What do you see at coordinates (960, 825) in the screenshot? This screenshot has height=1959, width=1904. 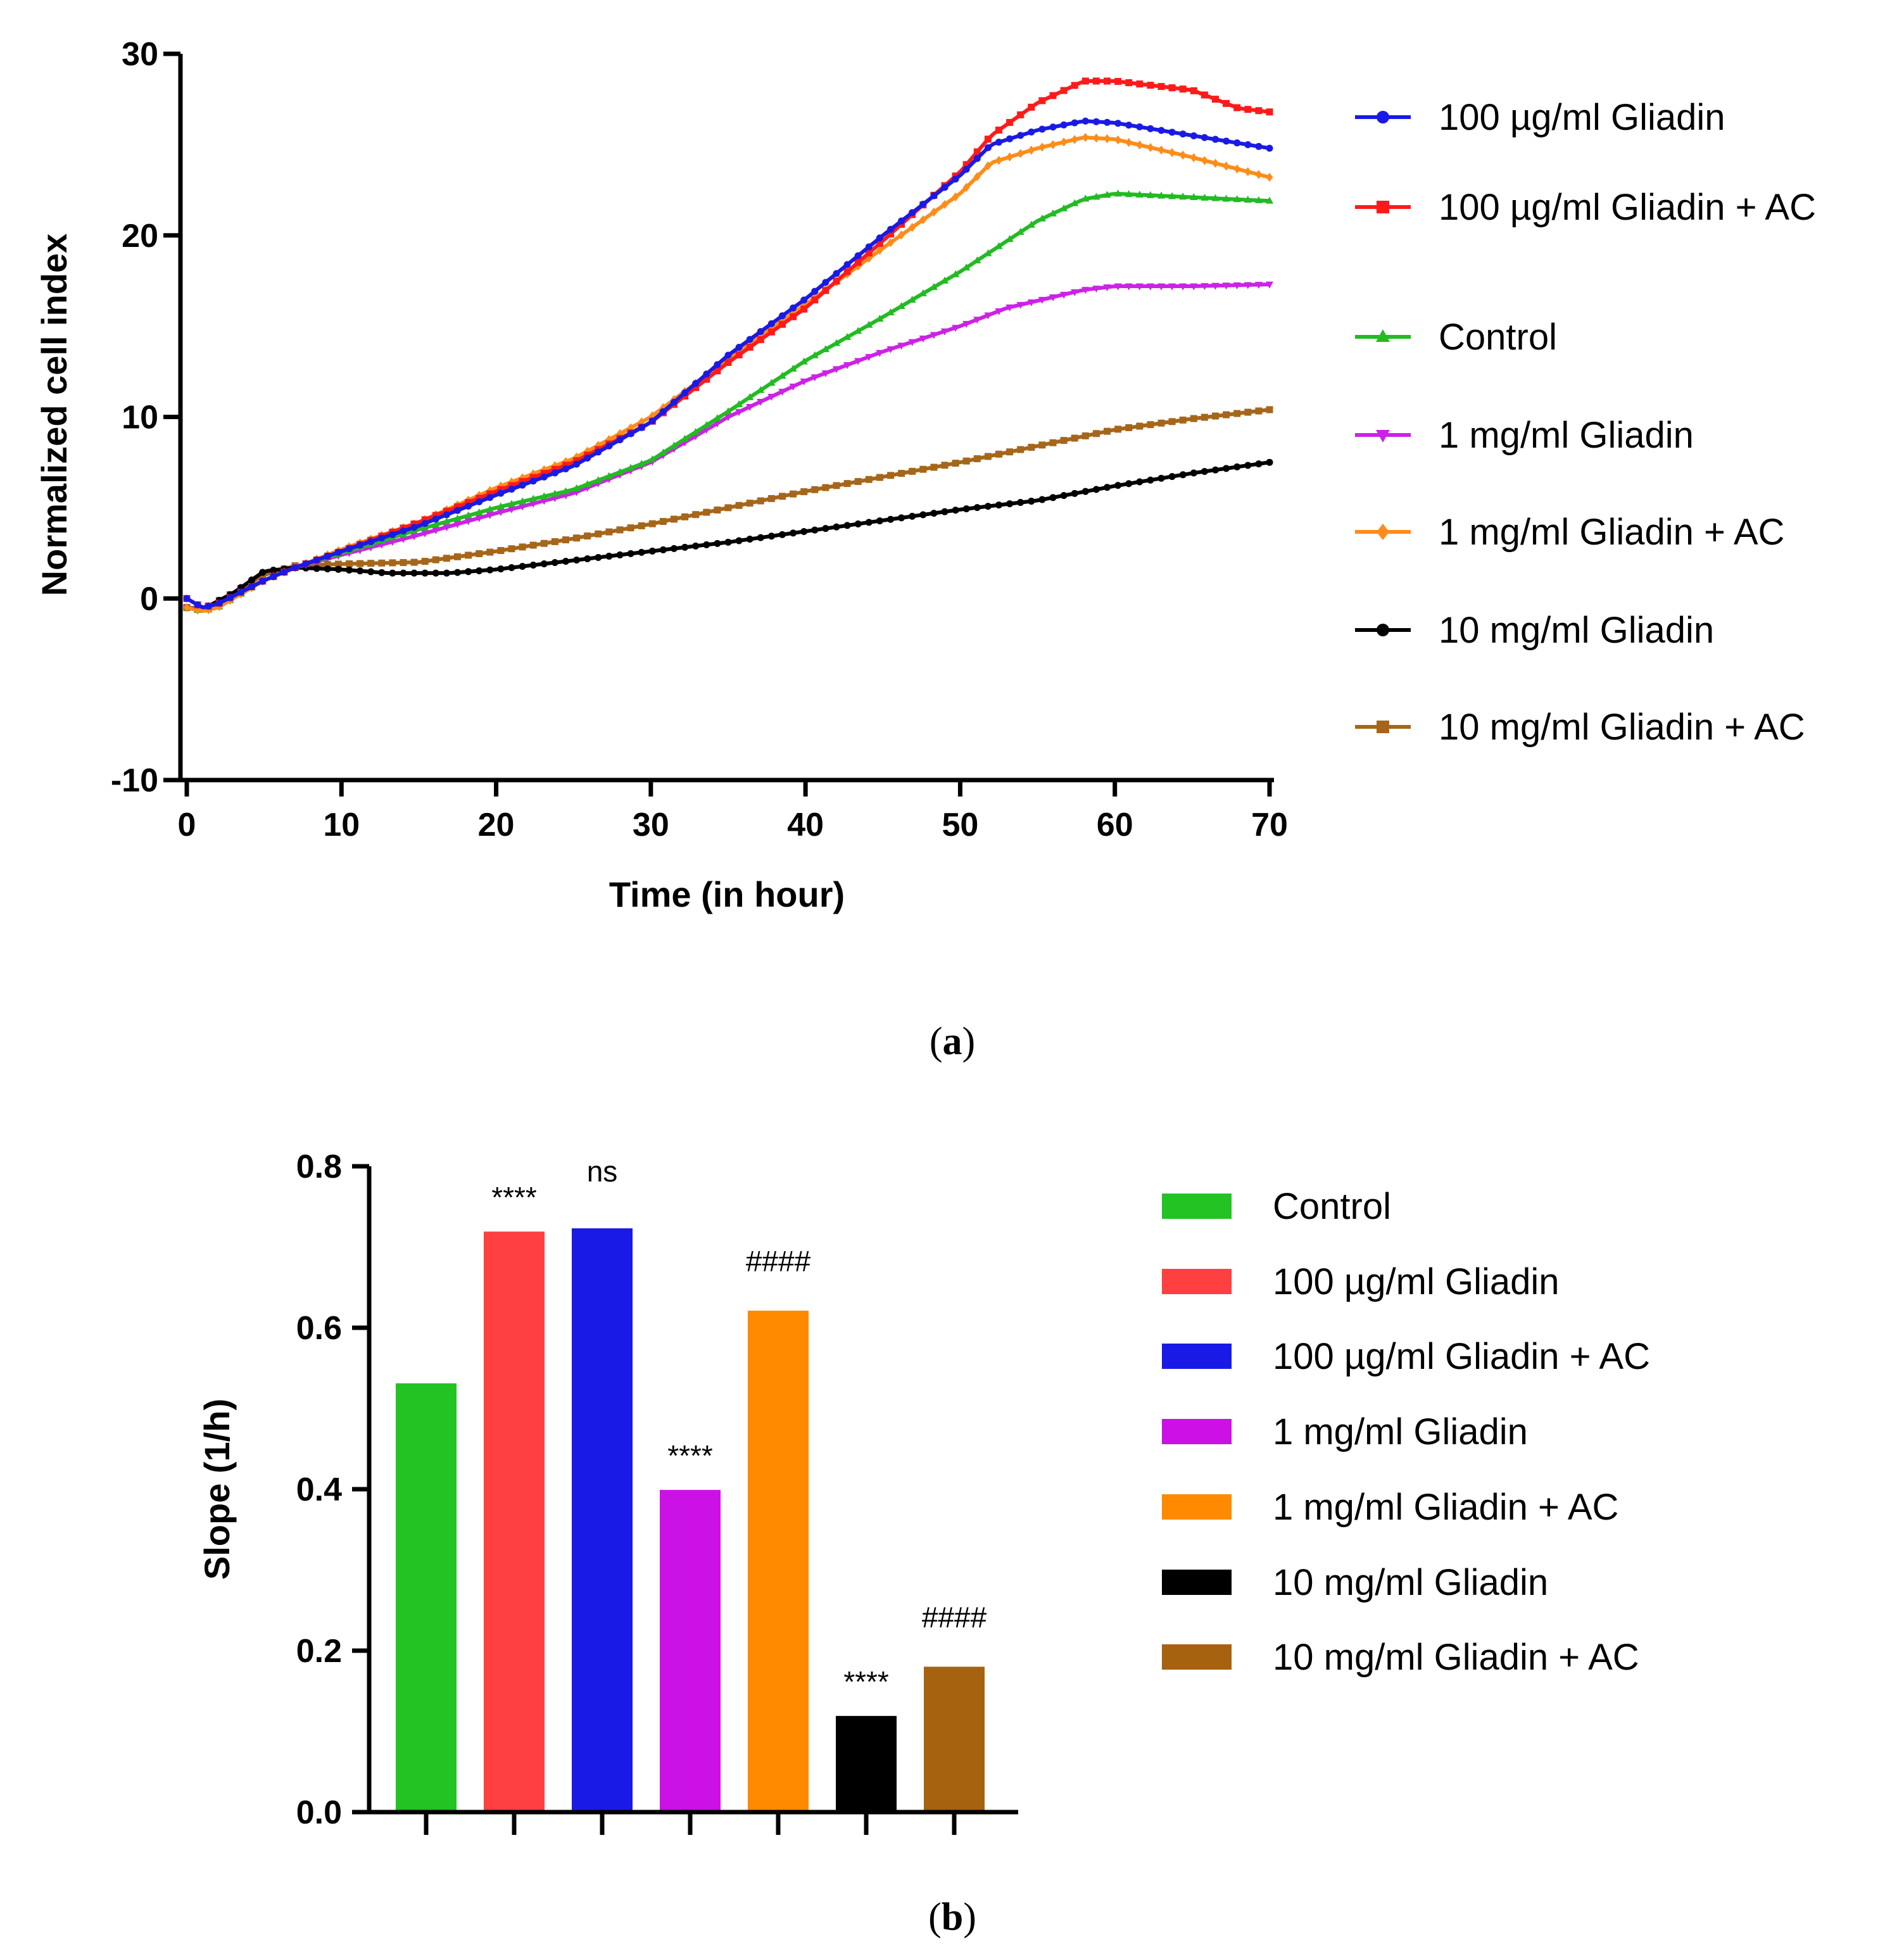 I see `x-tick-label: 50` at bounding box center [960, 825].